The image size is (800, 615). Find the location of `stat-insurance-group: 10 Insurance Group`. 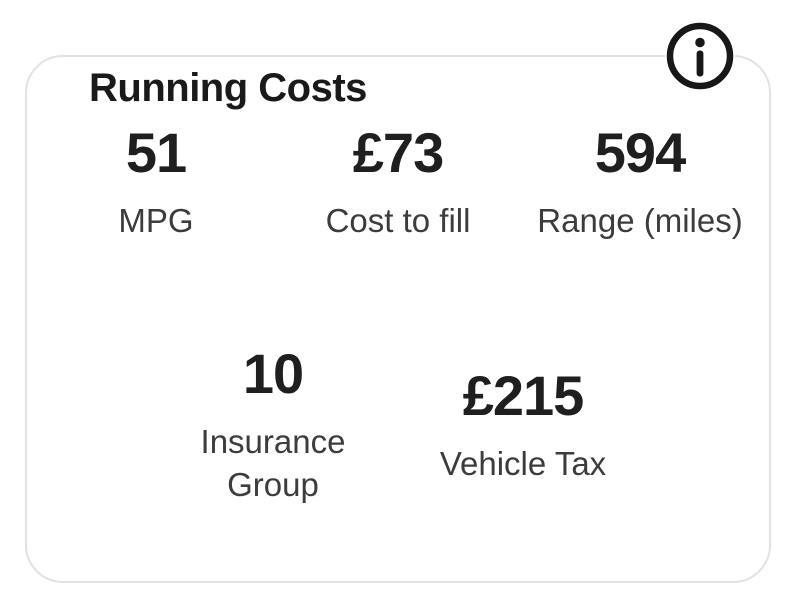

stat-insurance-group: 10 Insurance Group is located at coordinates (273, 424).